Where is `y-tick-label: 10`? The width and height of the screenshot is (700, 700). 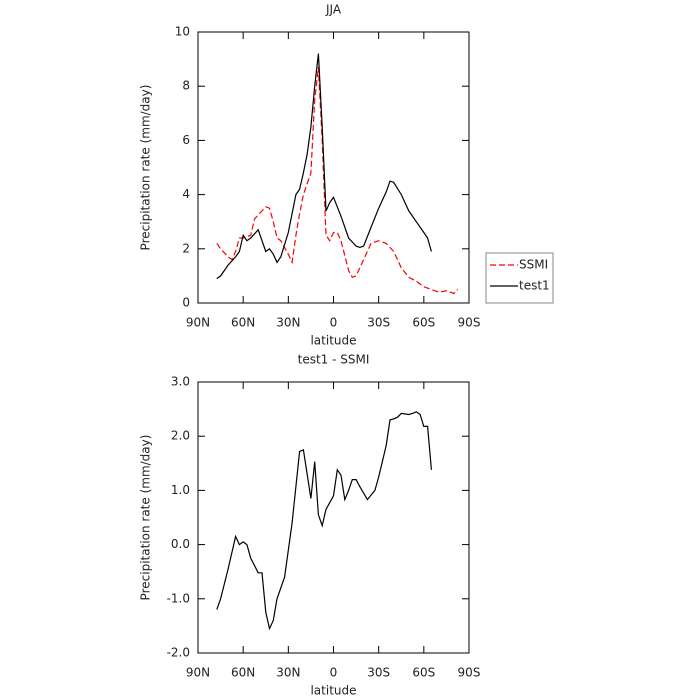
y-tick-label: 10 is located at coordinates (182, 32).